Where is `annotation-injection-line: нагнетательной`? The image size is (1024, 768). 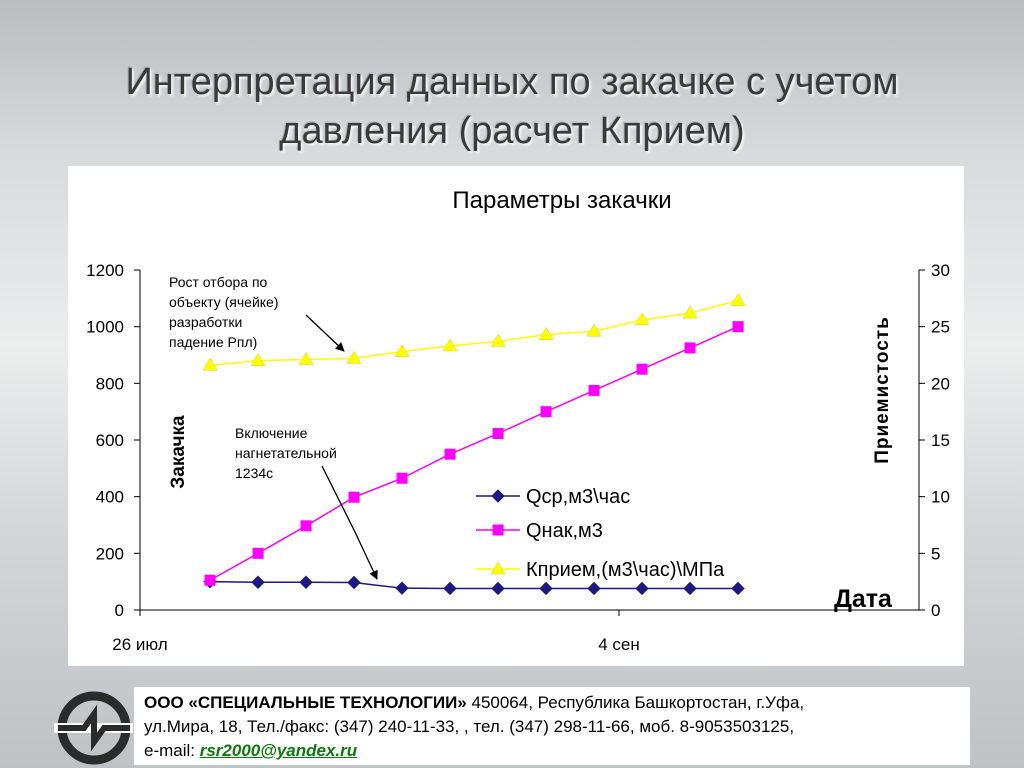 annotation-injection-line: нагнетательной is located at coordinates (286, 453).